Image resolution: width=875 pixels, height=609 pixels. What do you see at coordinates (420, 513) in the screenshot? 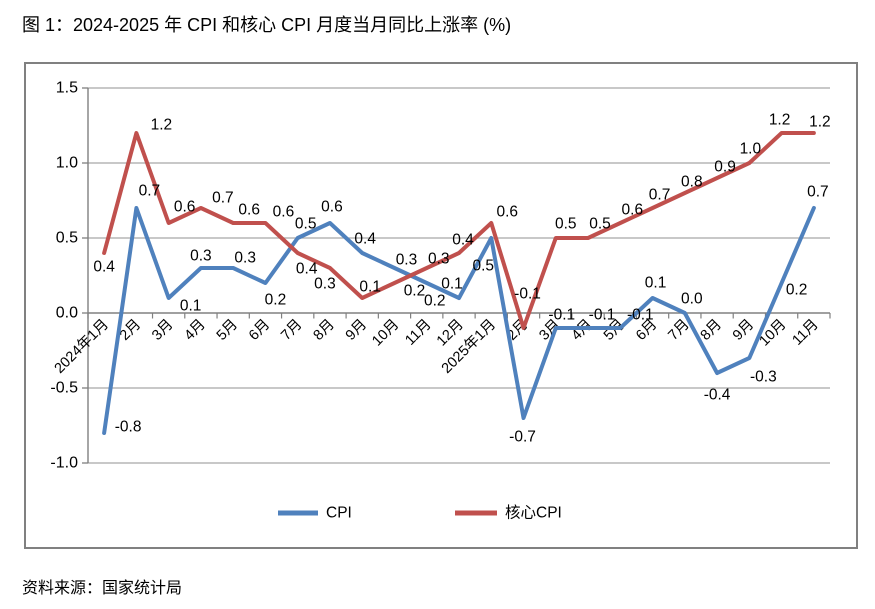
I see `chart-legend: CPI 核心CPI` at bounding box center [420, 513].